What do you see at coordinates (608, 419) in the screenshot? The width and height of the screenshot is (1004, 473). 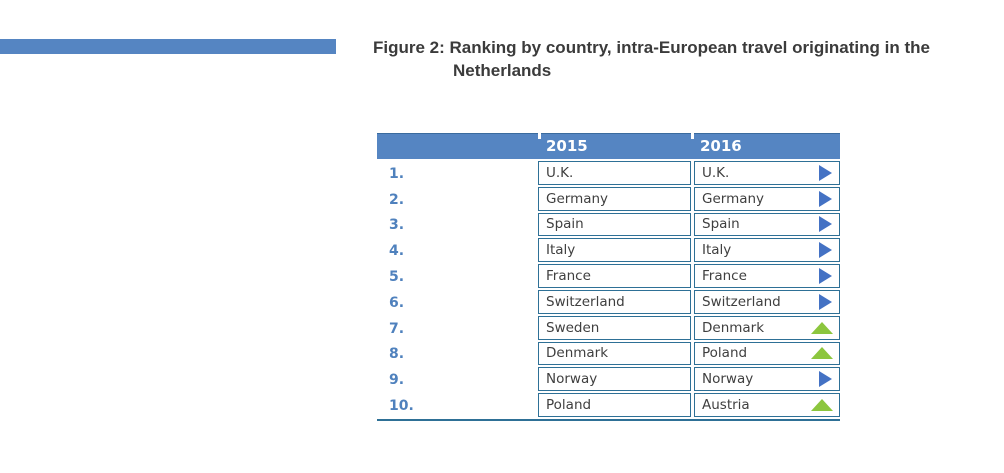 I see `table-bottom-border` at bounding box center [608, 419].